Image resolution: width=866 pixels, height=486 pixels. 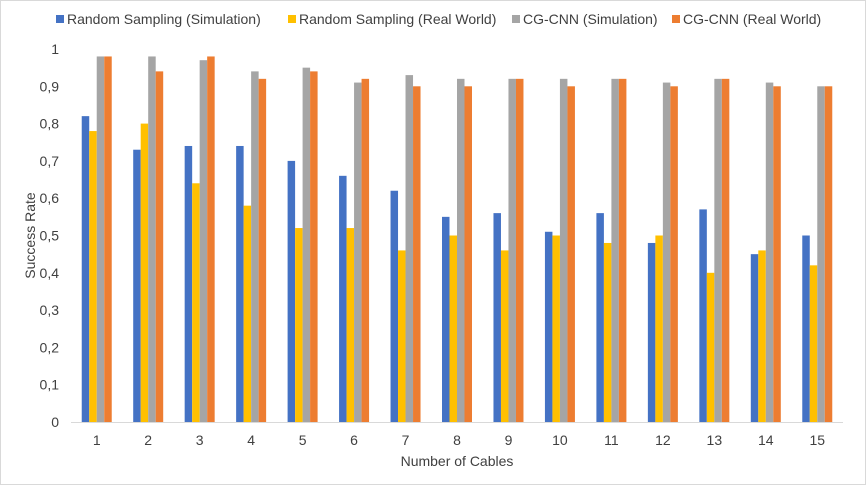 I want to click on x-tick-label: 8, so click(x=457, y=440).